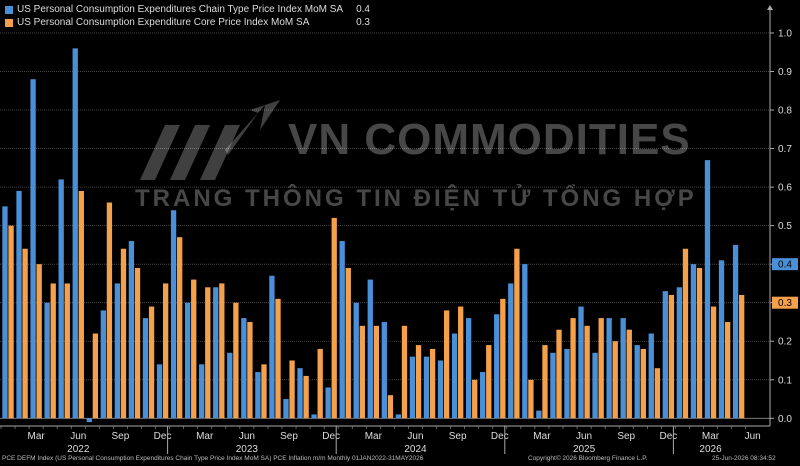 Image resolution: width=800 pixels, height=466 pixels. What do you see at coordinates (363, 9) in the screenshot?
I see `legend-value-headline: 0.4` at bounding box center [363, 9].